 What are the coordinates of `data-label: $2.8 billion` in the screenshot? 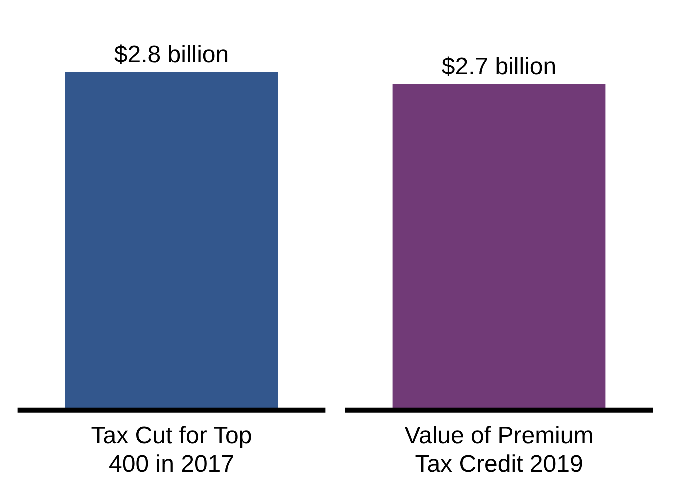 It's located at (172, 55).